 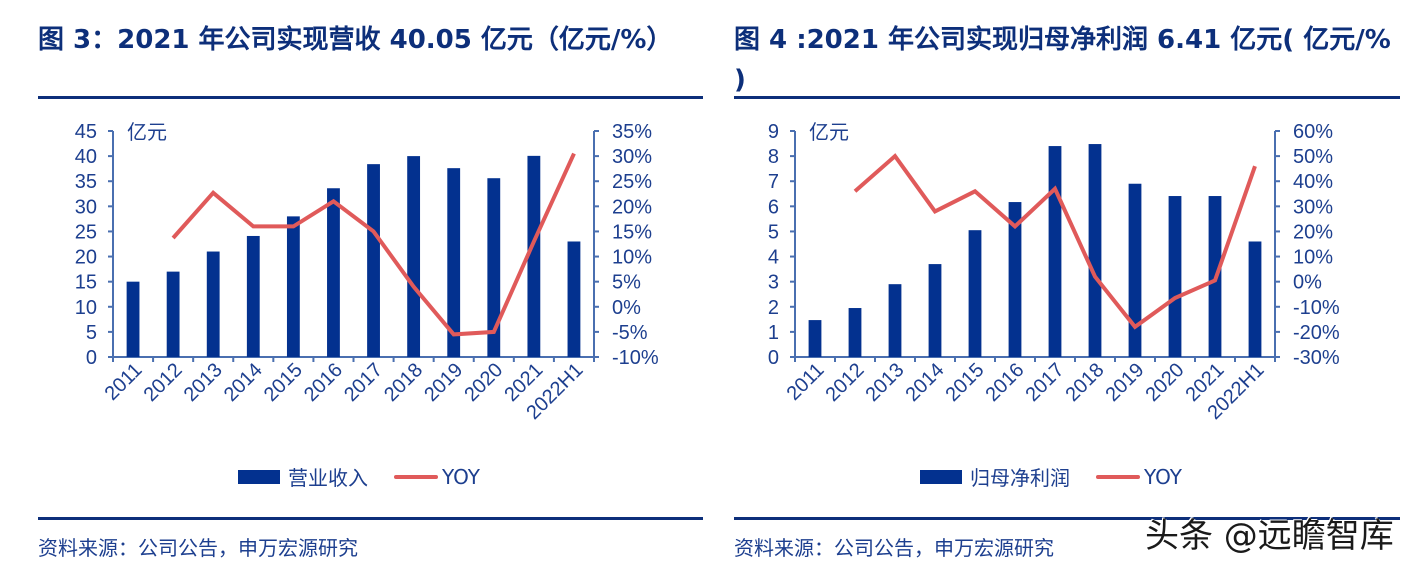 I want to click on y2-tick-label: 25%, so click(x=632, y=182).